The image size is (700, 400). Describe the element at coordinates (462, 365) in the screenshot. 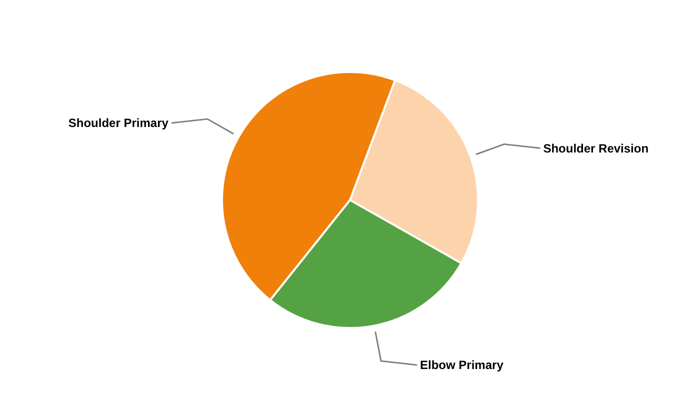

I see `slice-label: Elbow Primary` at that location.